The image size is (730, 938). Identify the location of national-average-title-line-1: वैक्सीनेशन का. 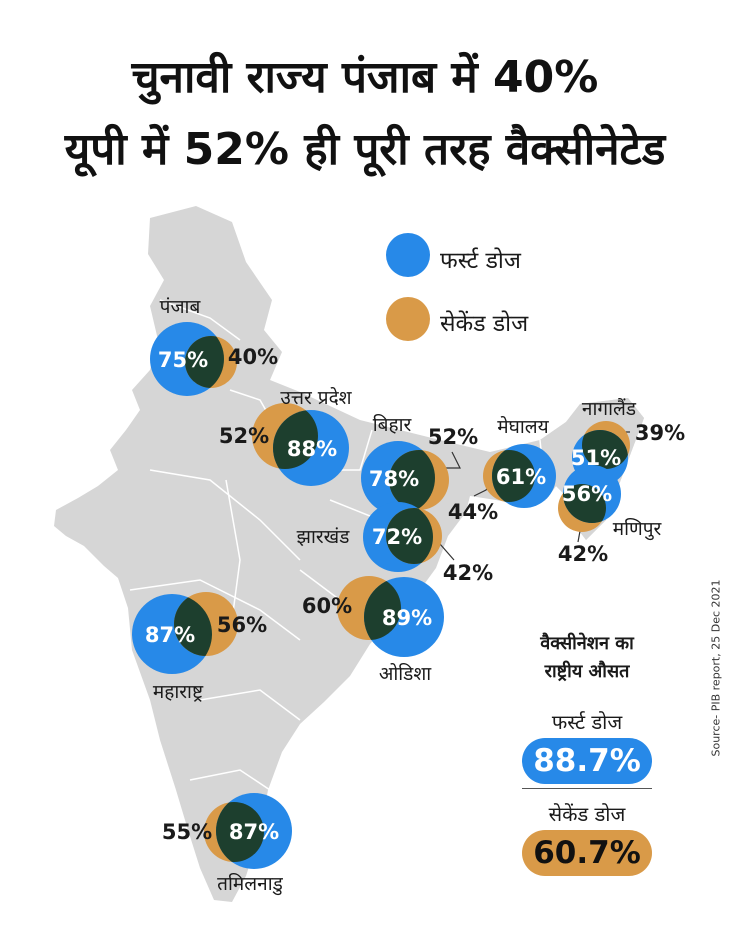
(587, 643).